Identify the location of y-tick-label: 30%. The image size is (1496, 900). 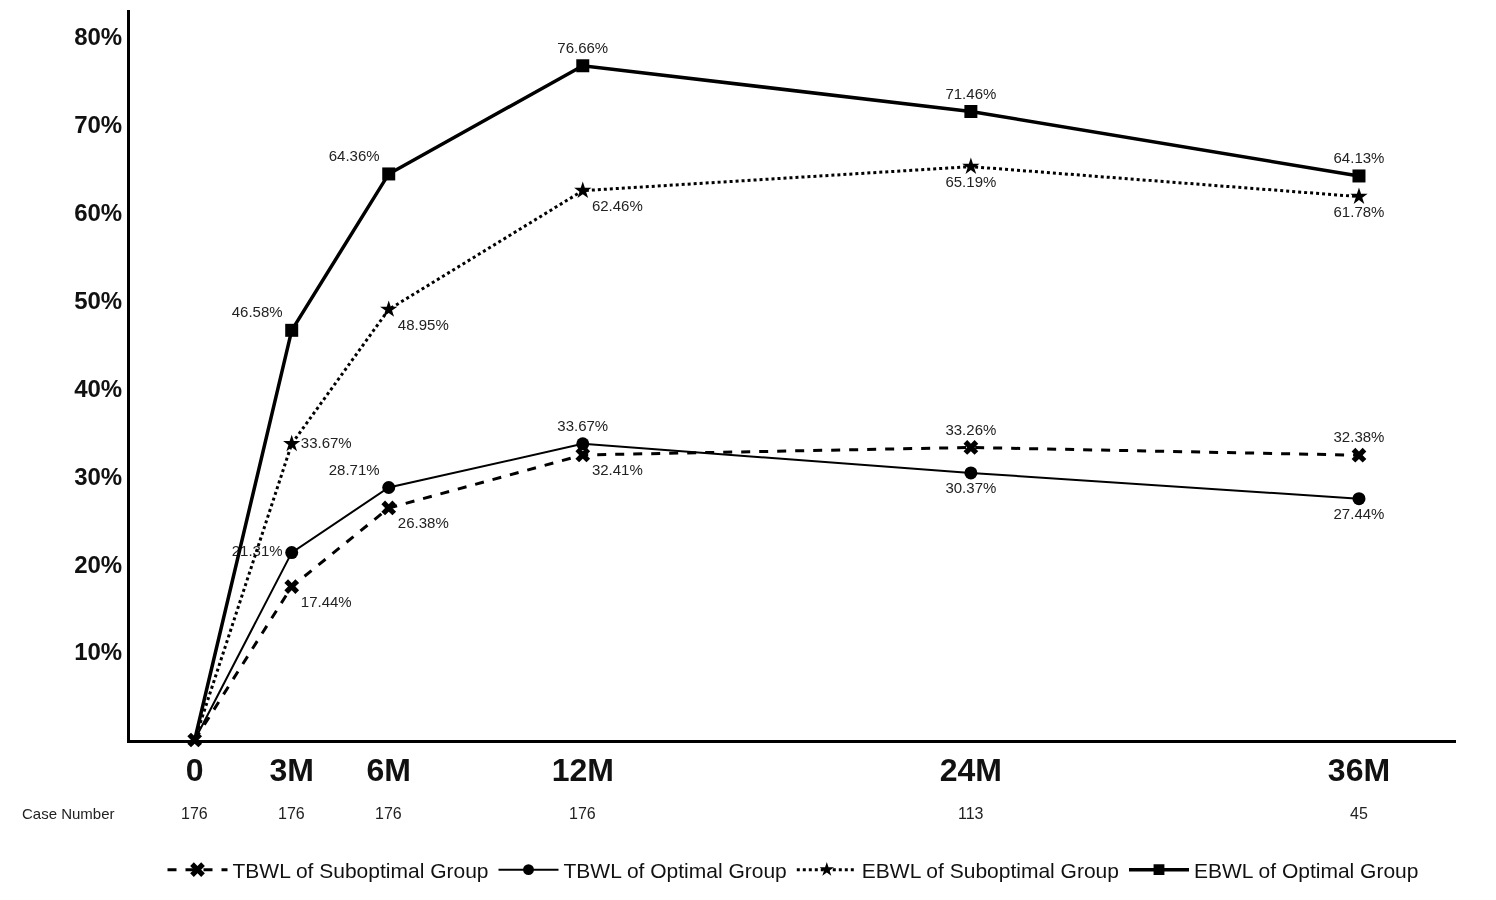
(98, 476).